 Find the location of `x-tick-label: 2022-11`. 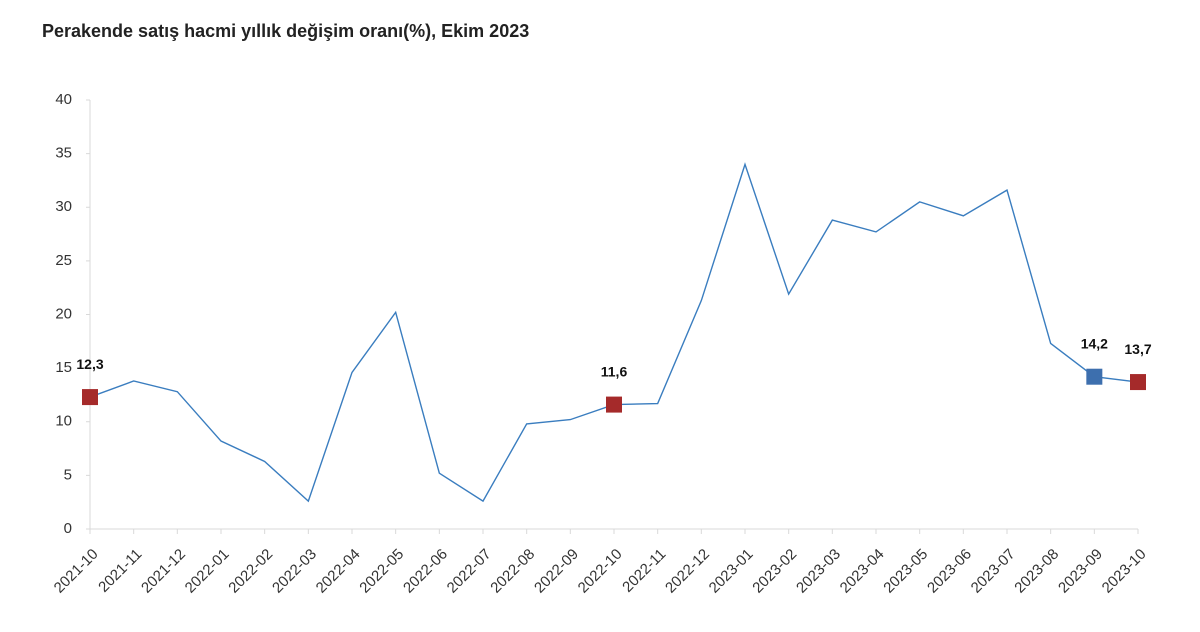

x-tick-label: 2022-11 is located at coordinates (644, 571).